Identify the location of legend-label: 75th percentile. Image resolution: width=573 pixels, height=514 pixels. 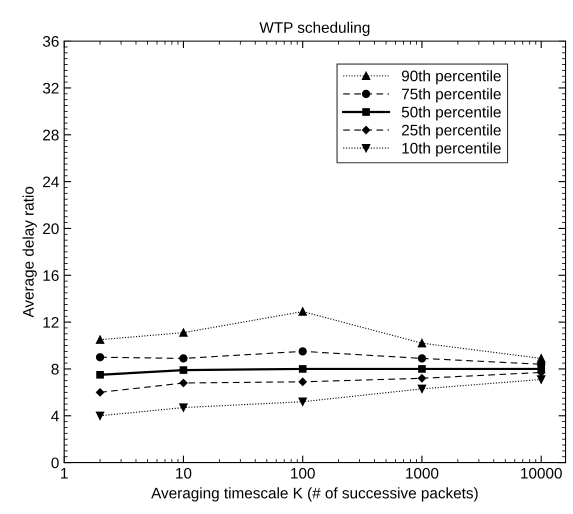
(451, 95).